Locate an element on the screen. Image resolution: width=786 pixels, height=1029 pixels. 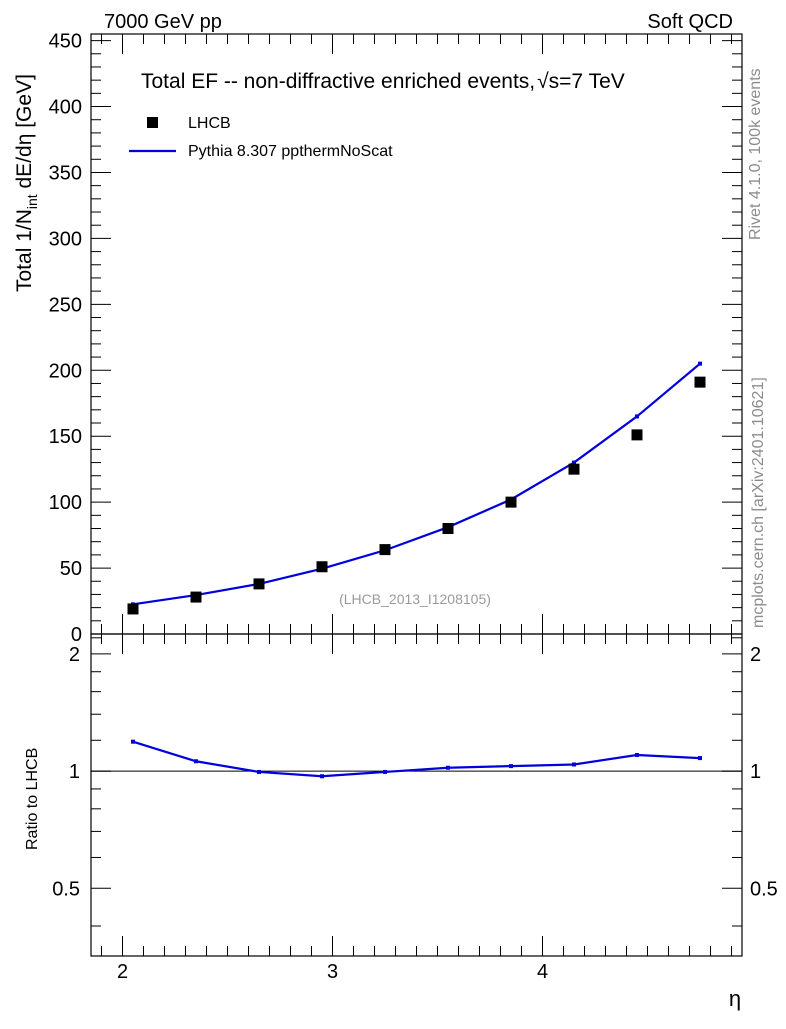
ratio-tick-labels-left: 0.5 1 2 is located at coordinates (66, 772).